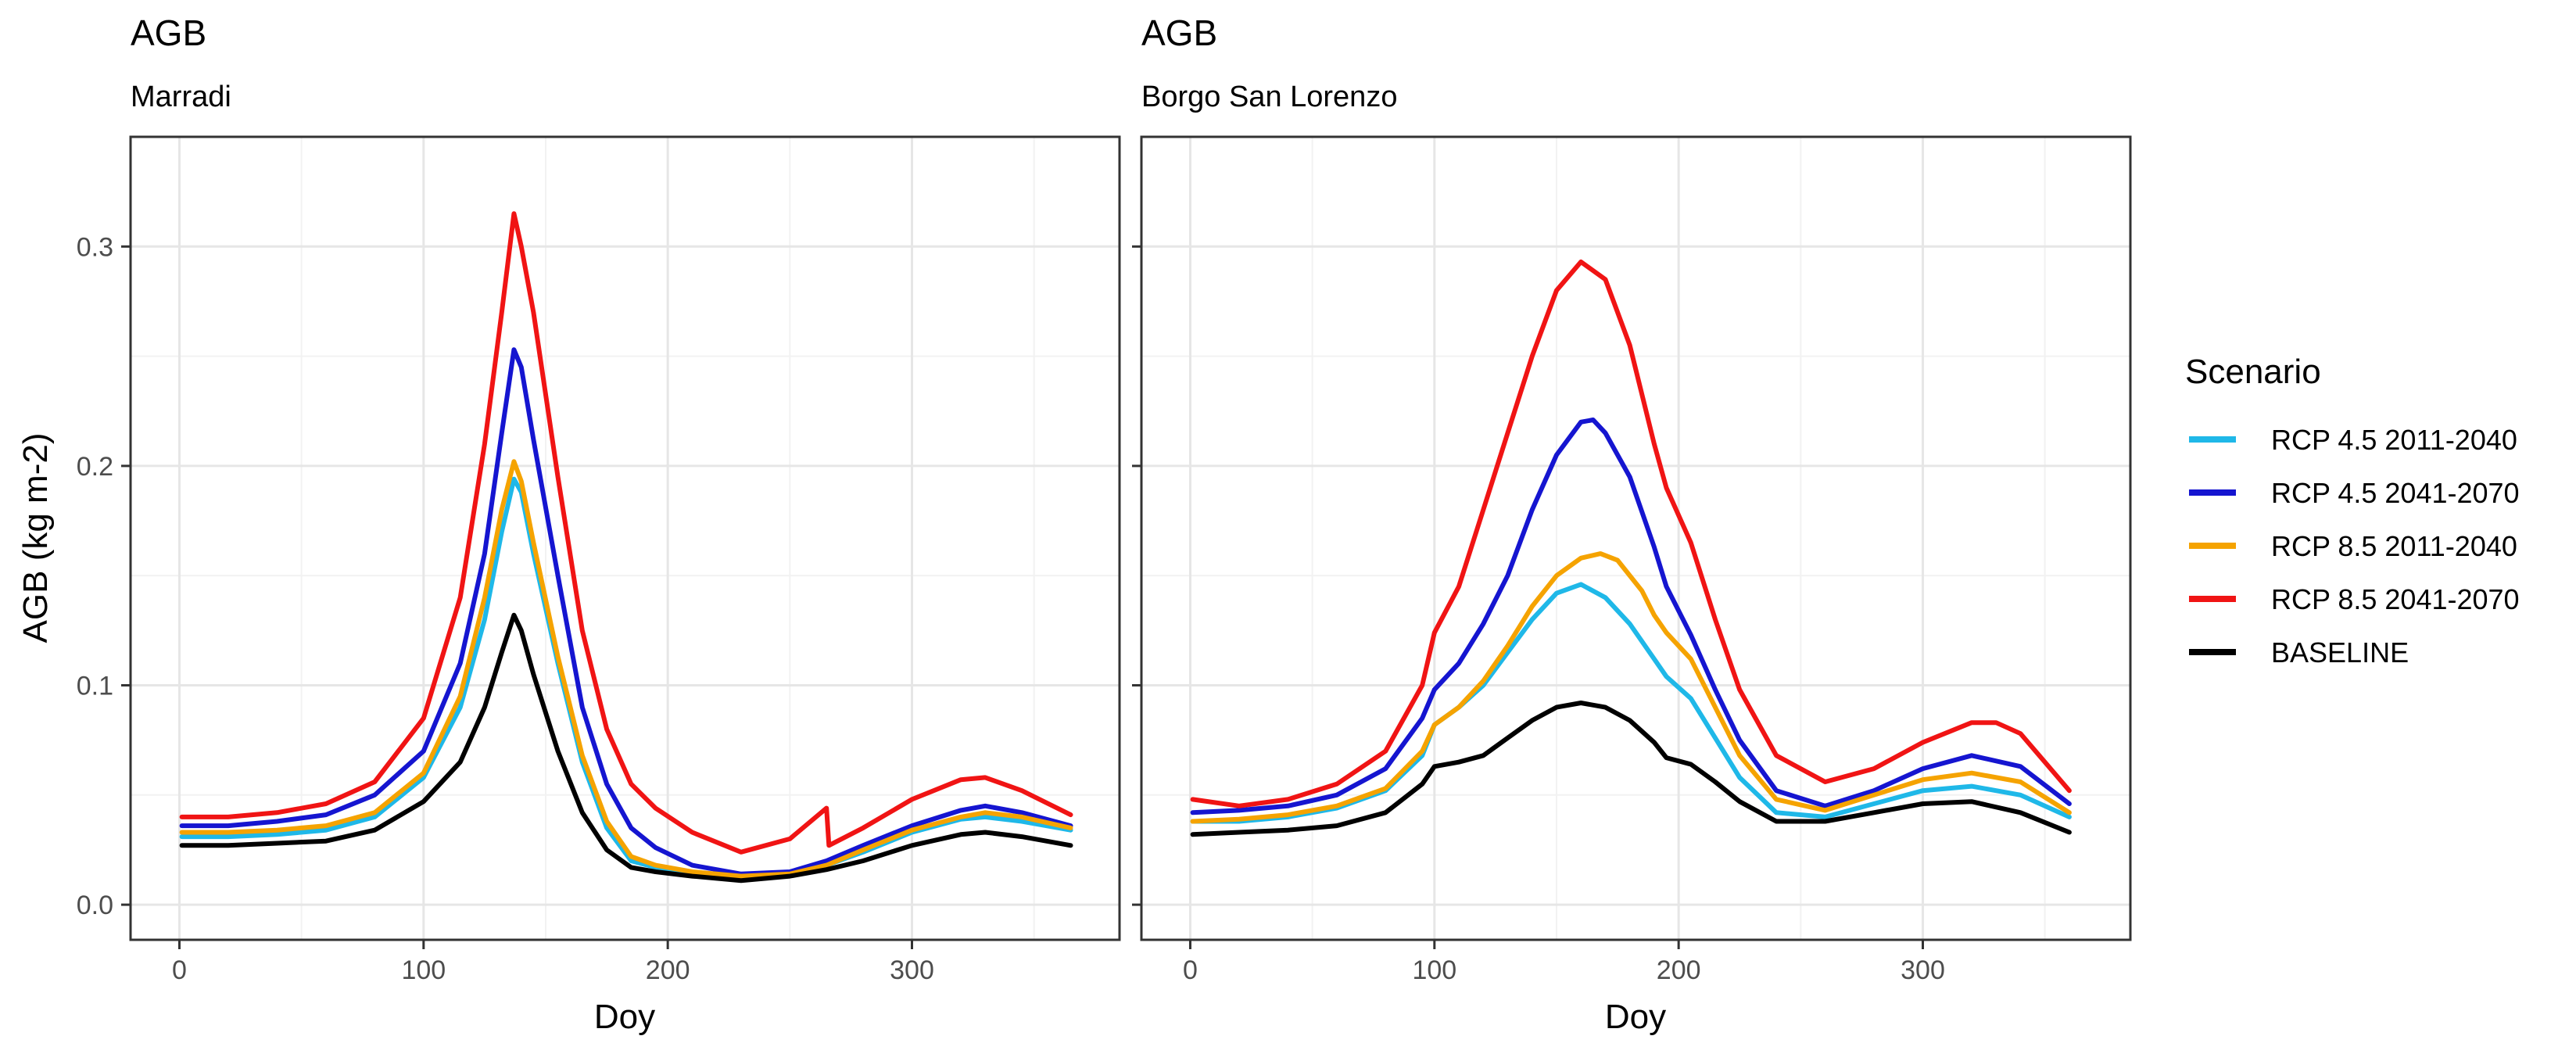  I want to click on legend-item: BASELINE, so click(2299, 652).